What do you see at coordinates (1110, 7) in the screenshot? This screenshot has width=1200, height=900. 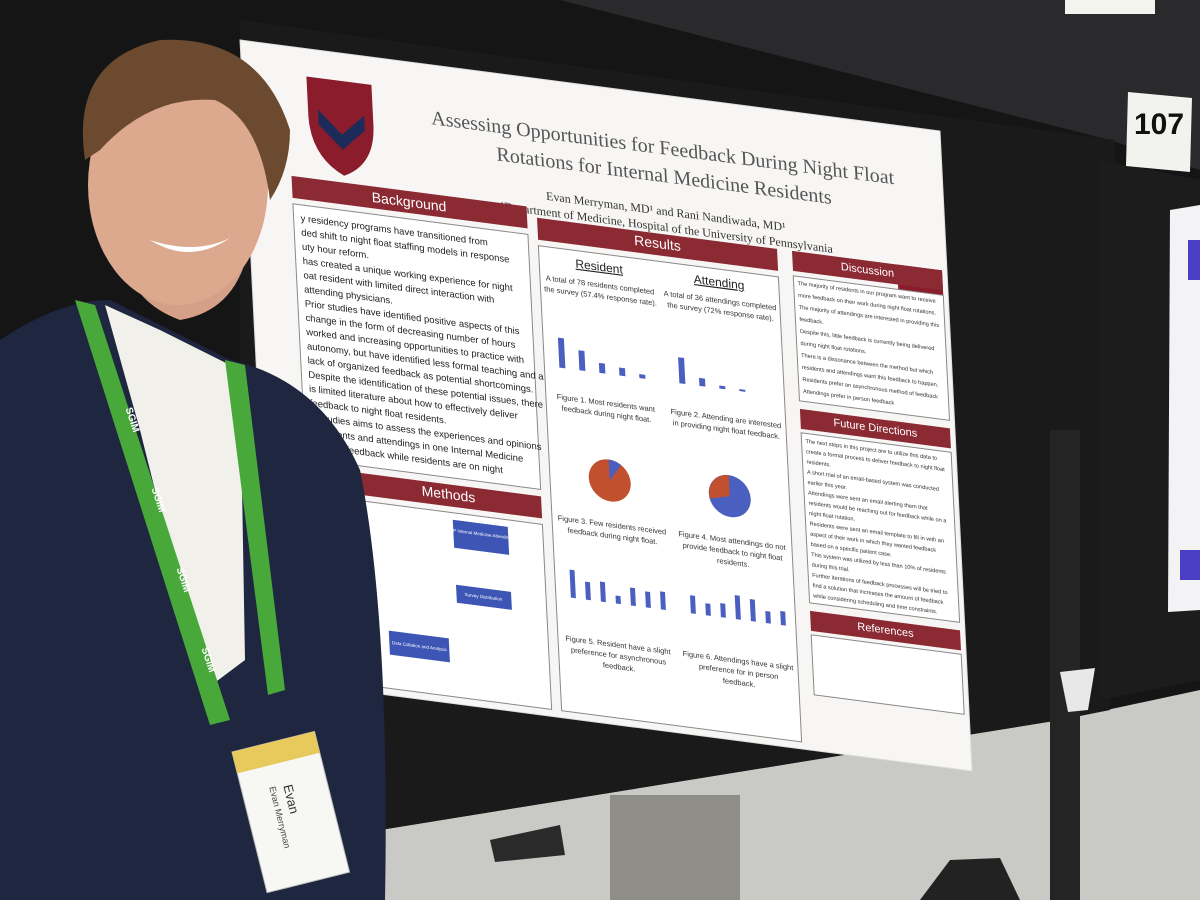 I see `ceiling-light` at bounding box center [1110, 7].